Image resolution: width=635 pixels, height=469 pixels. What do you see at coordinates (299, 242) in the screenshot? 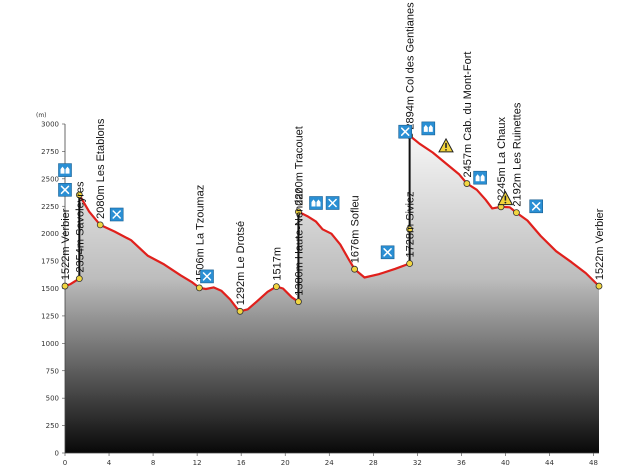
I see `waypoint-label: 1380m Haute-Nendaz` at bounding box center [299, 242].